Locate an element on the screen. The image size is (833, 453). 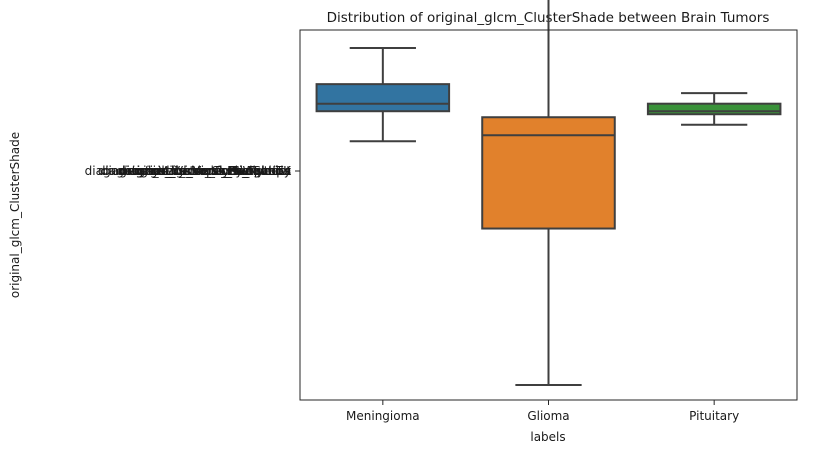
x-tick-label-meningioma: Meningioma is located at coordinates (383, 416).